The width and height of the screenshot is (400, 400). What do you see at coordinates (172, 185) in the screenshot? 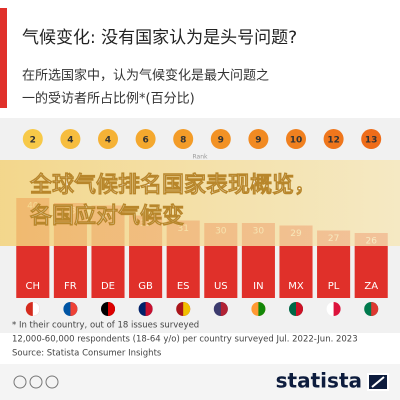
I see `overlay-text: 全球气候排名国家表现概览，` at bounding box center [172, 185].